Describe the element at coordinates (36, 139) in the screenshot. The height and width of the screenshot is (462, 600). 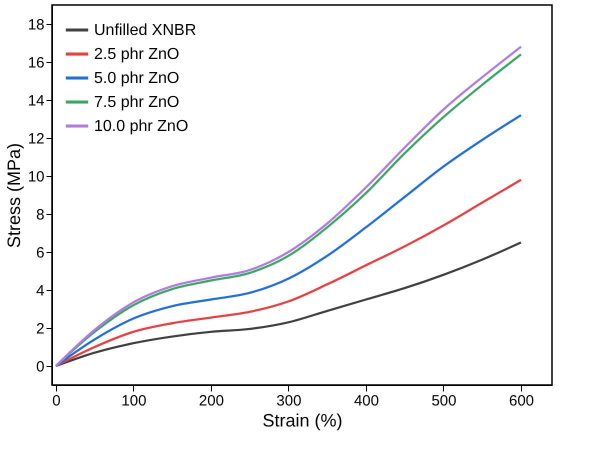
I see `y-tick-label: 12` at that location.